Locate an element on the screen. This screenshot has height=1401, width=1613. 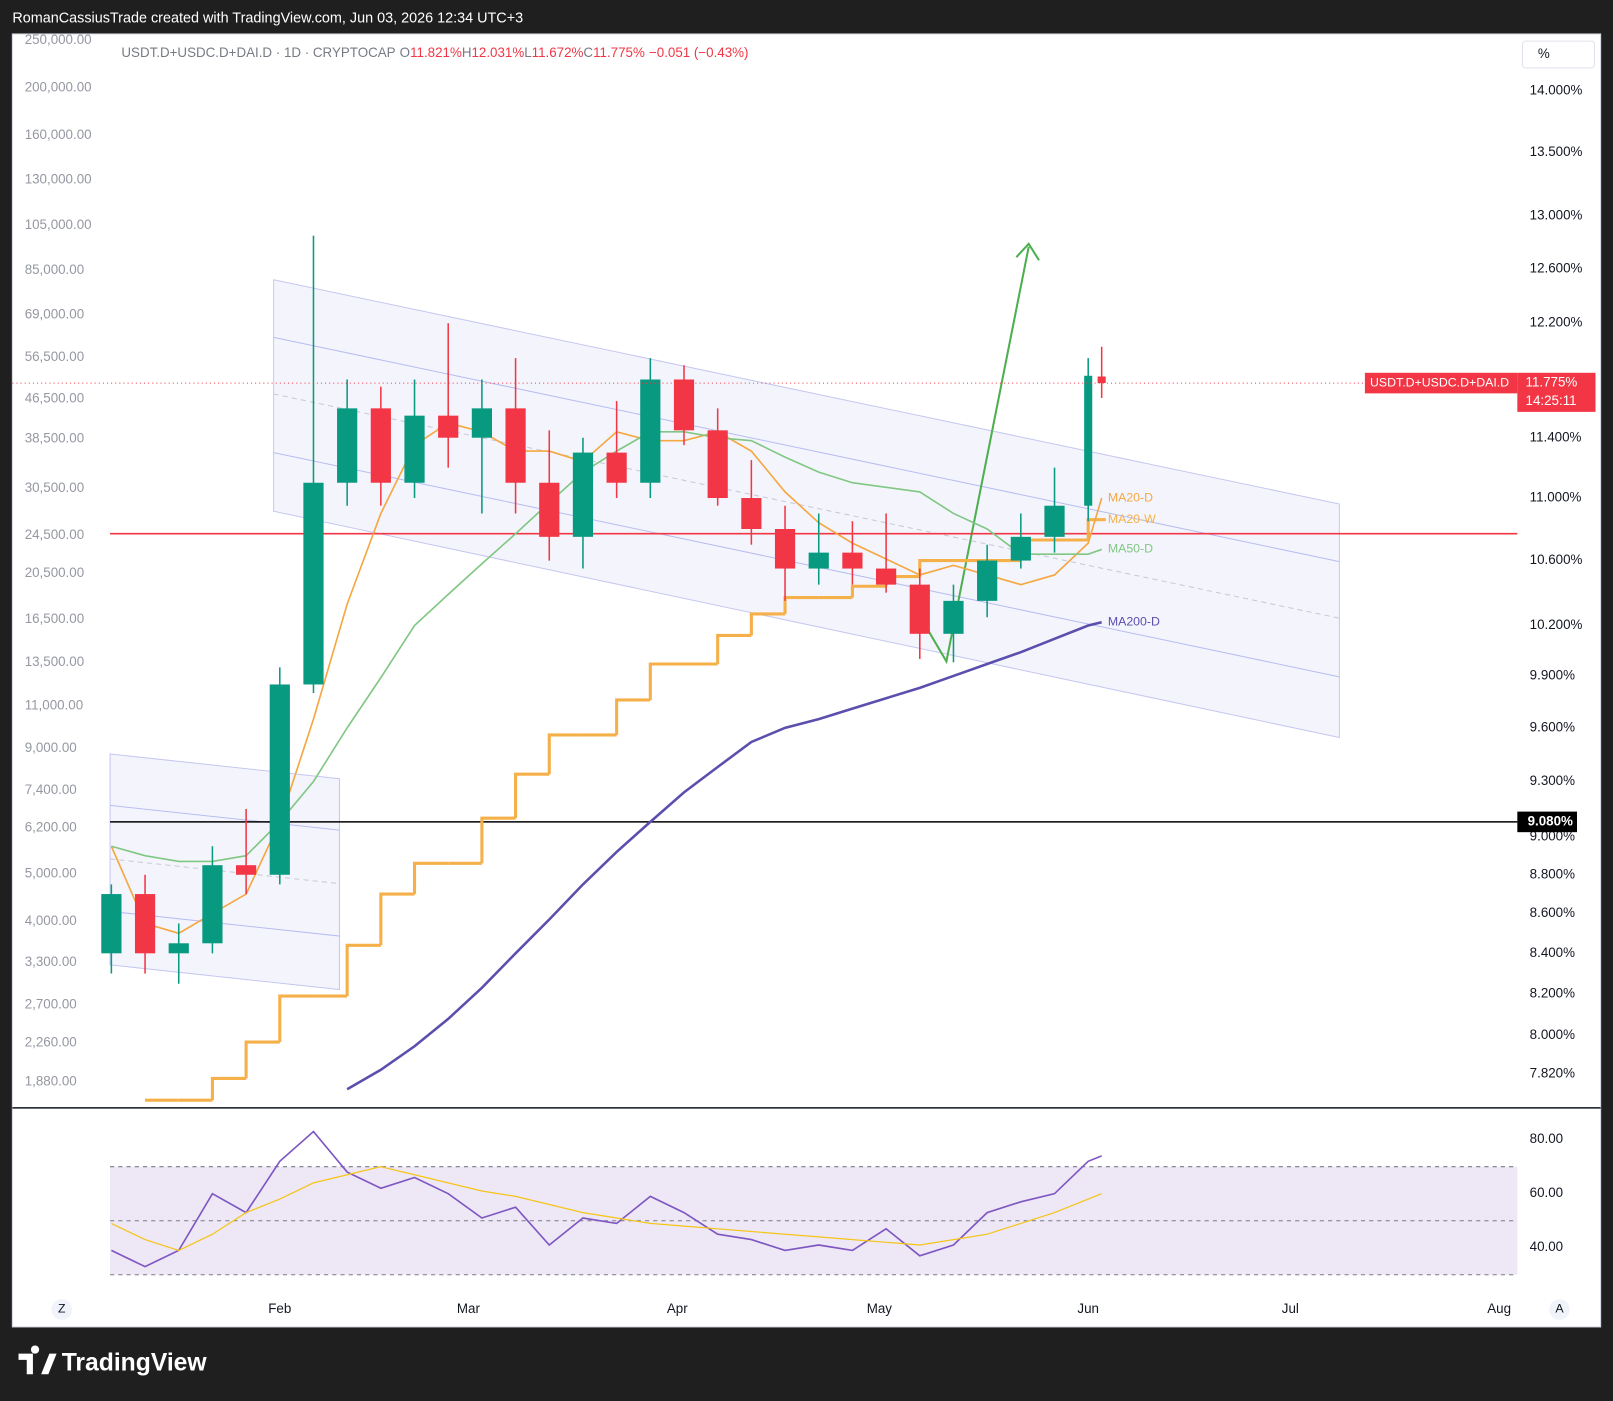
y2-tick-label: 3,300.00 is located at coordinates (51, 961).